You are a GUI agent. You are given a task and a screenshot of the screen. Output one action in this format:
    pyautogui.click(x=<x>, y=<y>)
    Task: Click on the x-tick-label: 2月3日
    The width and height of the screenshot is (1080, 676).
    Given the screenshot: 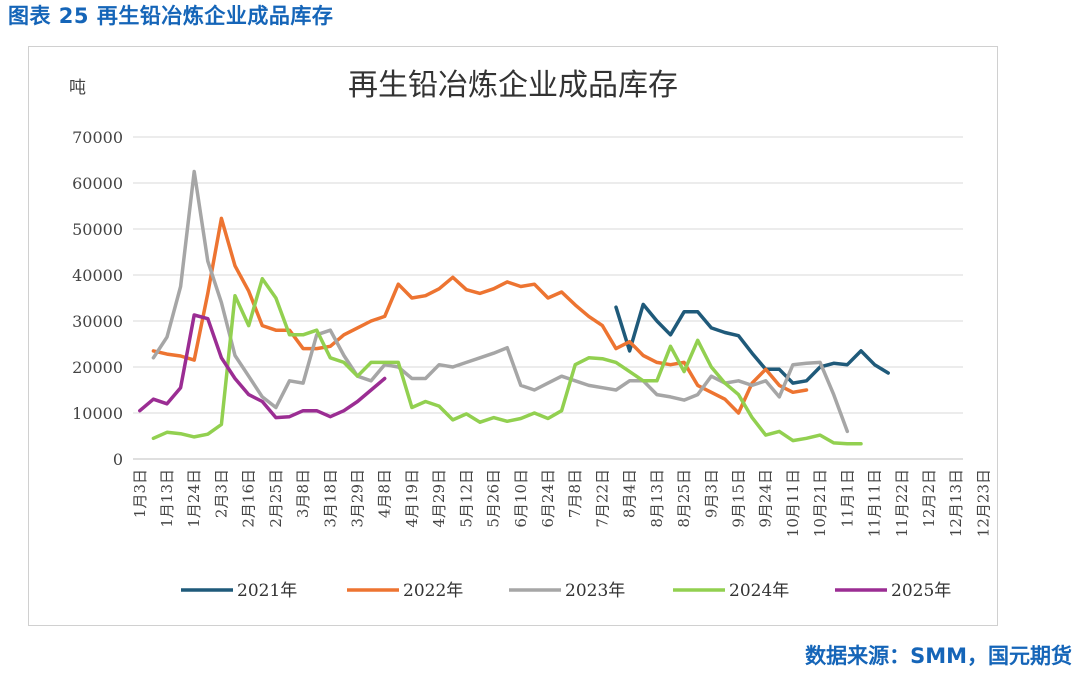 What is the action you would take?
    pyautogui.click(x=221, y=493)
    